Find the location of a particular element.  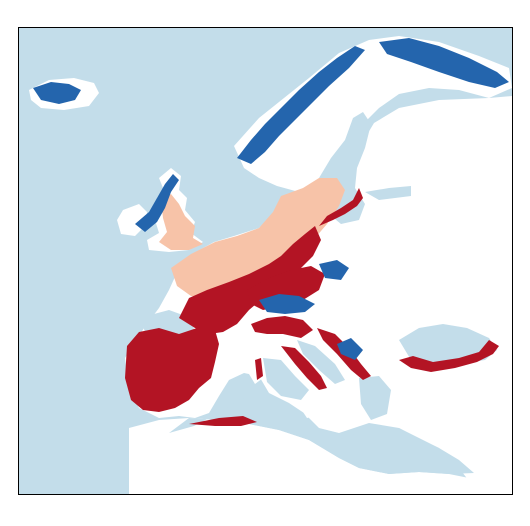

water-tyrrhenian is located at coordinates (286, 379).